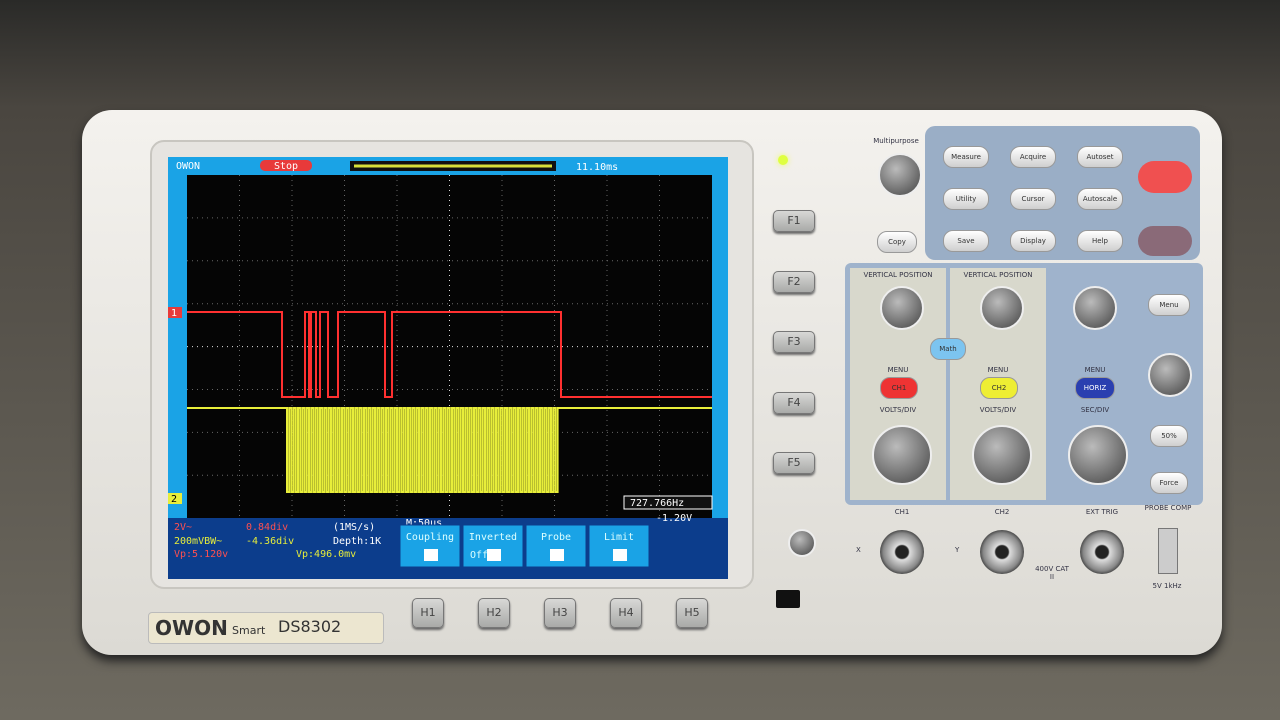  I want to click on h-key: H2, so click(494, 613).